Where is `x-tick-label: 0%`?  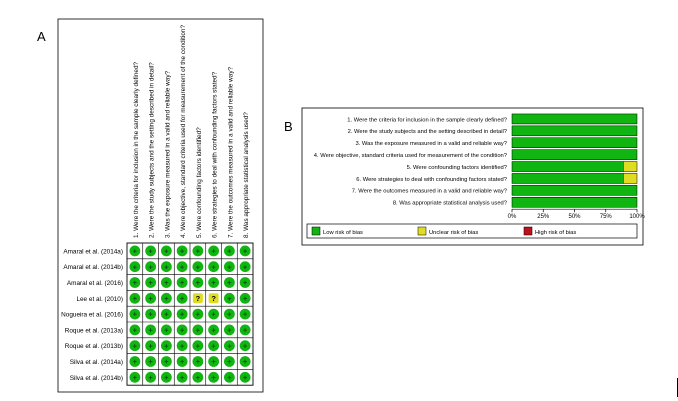 x-tick-label: 0% is located at coordinates (512, 217).